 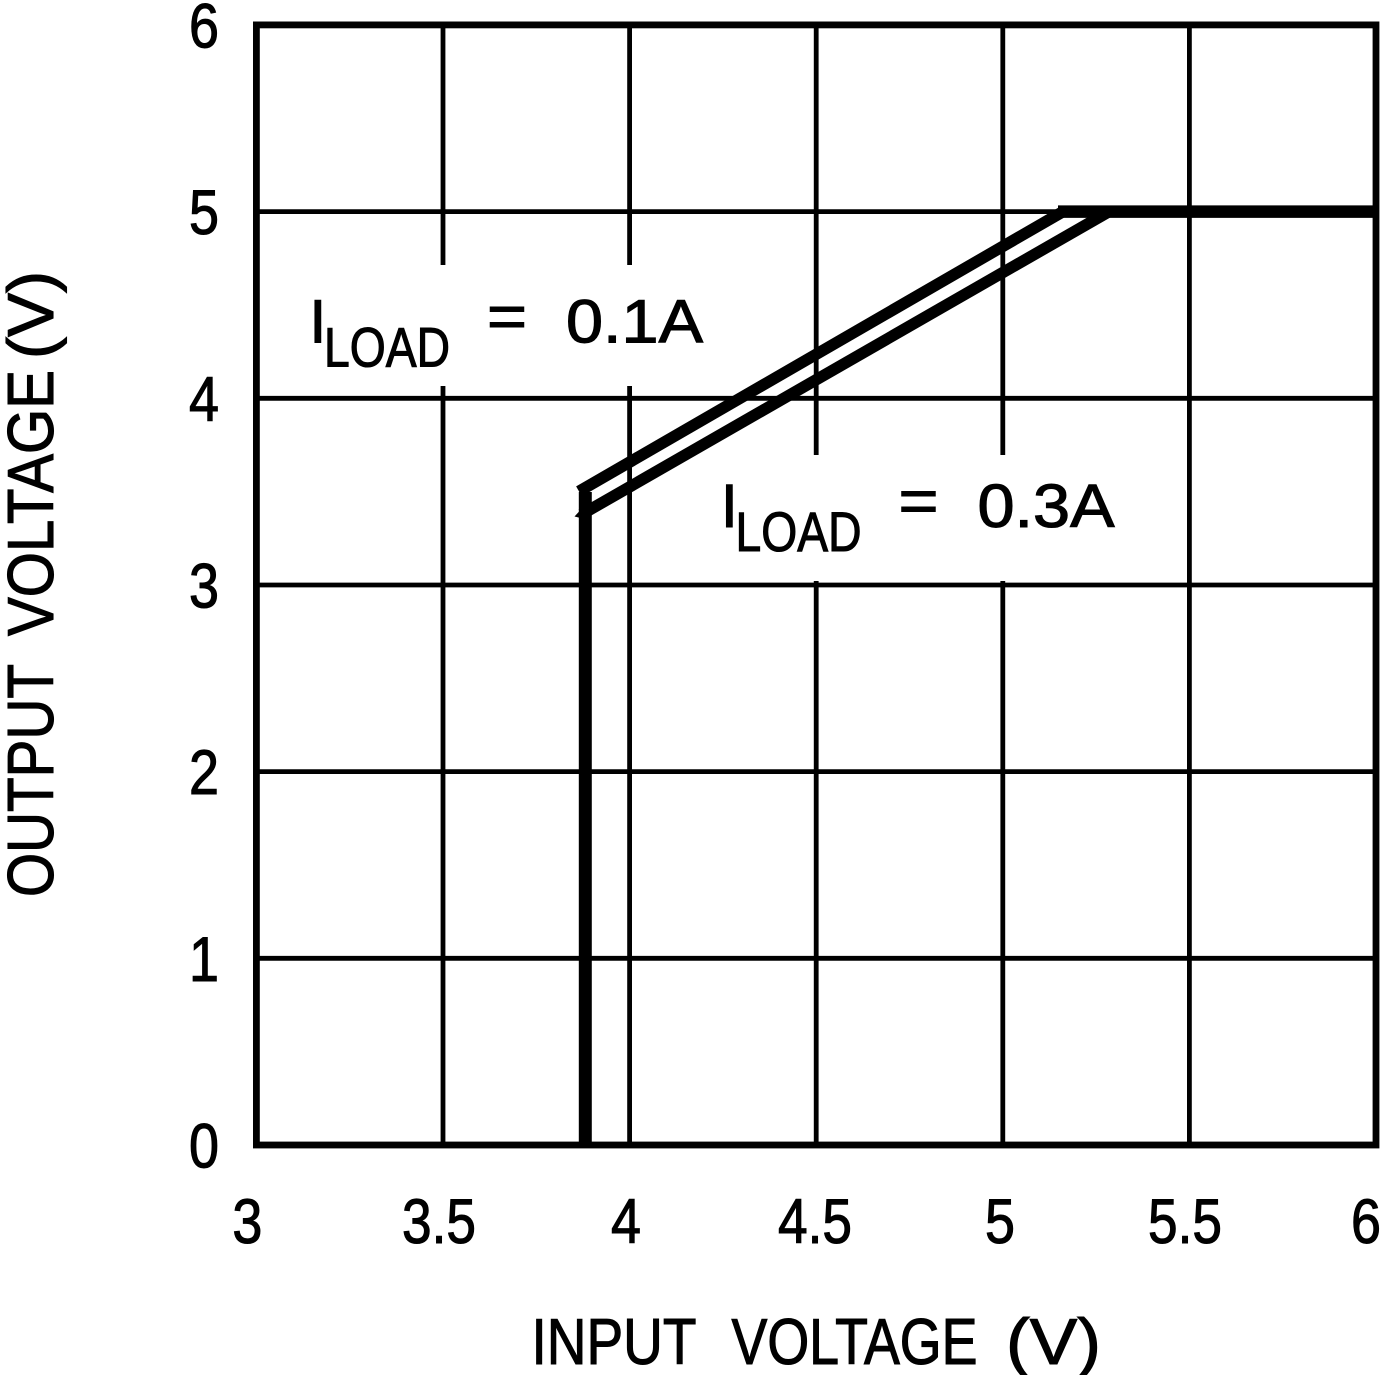 What do you see at coordinates (204, 1147) in the screenshot?
I see `svg-text: 0` at bounding box center [204, 1147].